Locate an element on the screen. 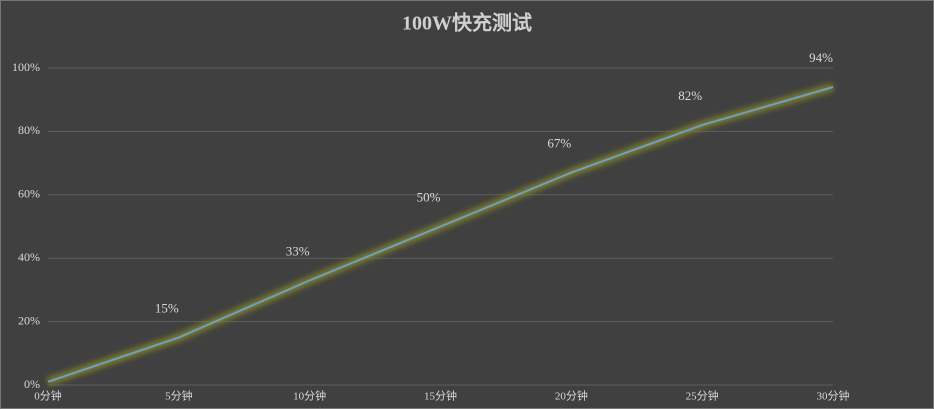 This screenshot has height=409, width=934. y-tick-label: 80% is located at coordinates (29, 130).